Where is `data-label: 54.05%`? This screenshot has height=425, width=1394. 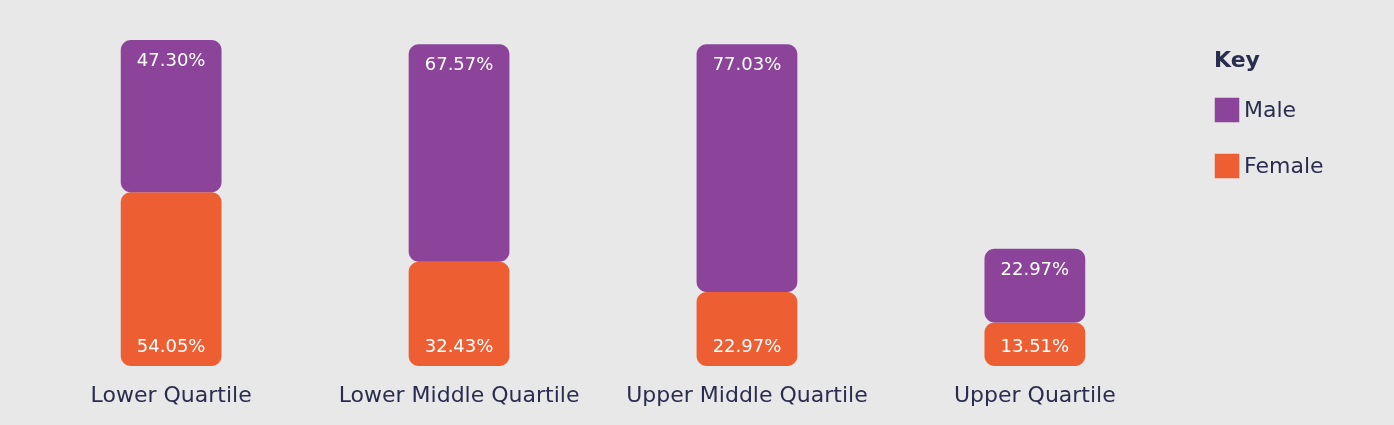 data-label: 54.05% is located at coordinates (171, 345).